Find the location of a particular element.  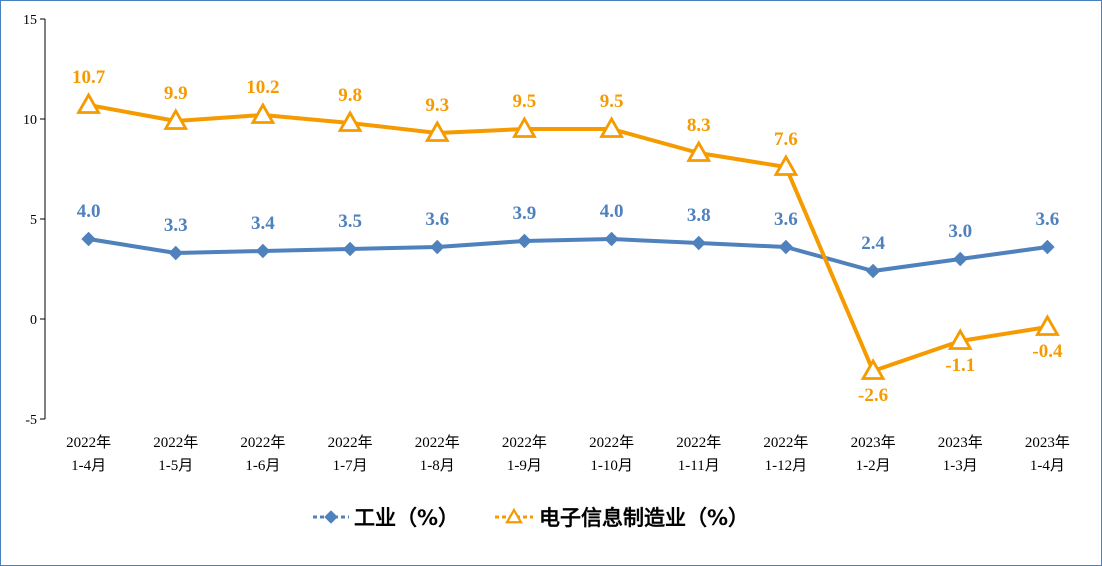

data-label-industry: 3.0 is located at coordinates (960, 231).